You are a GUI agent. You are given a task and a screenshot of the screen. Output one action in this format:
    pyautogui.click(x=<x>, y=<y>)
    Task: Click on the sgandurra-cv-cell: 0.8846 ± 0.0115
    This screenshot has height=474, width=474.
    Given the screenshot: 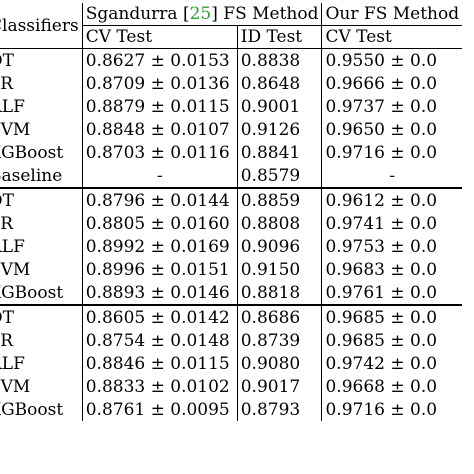 What is the action you would take?
    pyautogui.click(x=157, y=363)
    